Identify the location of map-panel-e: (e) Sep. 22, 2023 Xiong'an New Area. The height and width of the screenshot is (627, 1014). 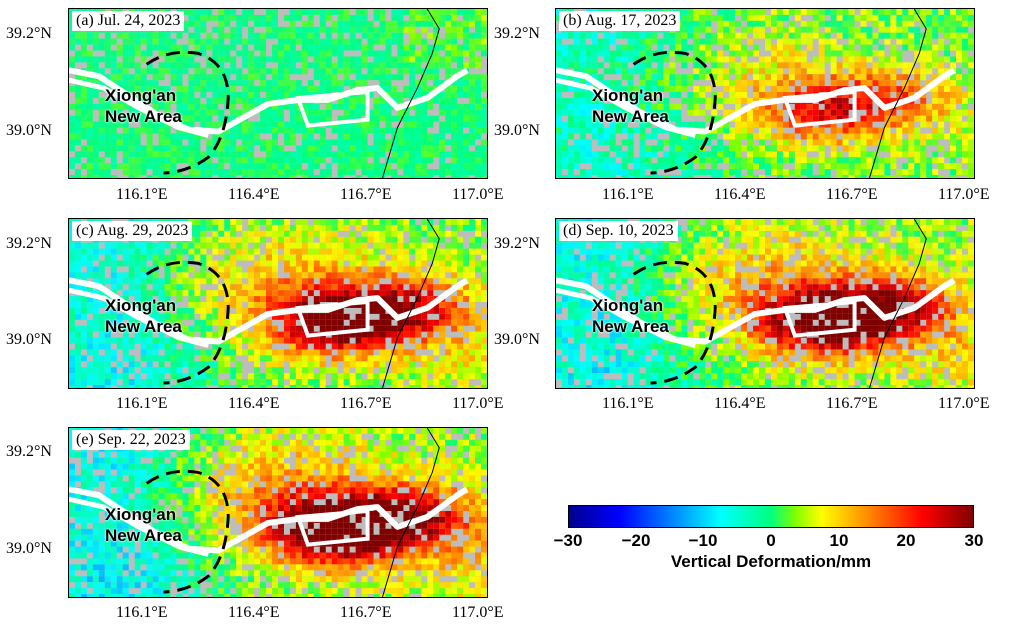
(278, 512).